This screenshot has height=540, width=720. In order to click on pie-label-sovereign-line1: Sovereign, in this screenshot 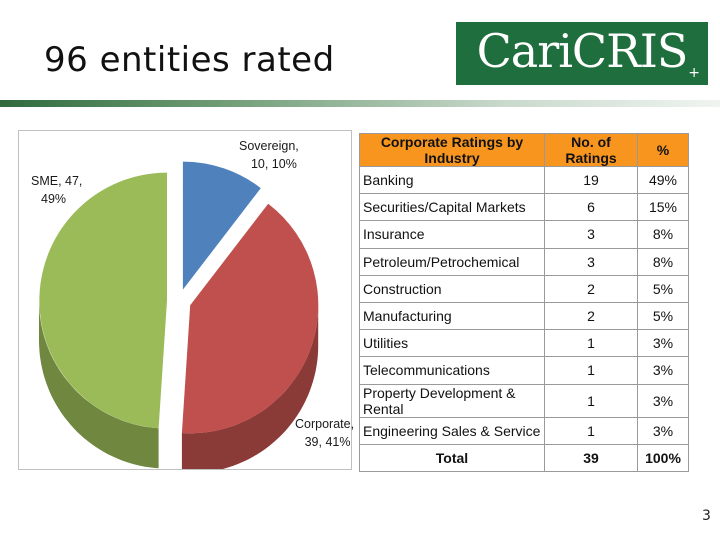, I will do `click(269, 146)`.